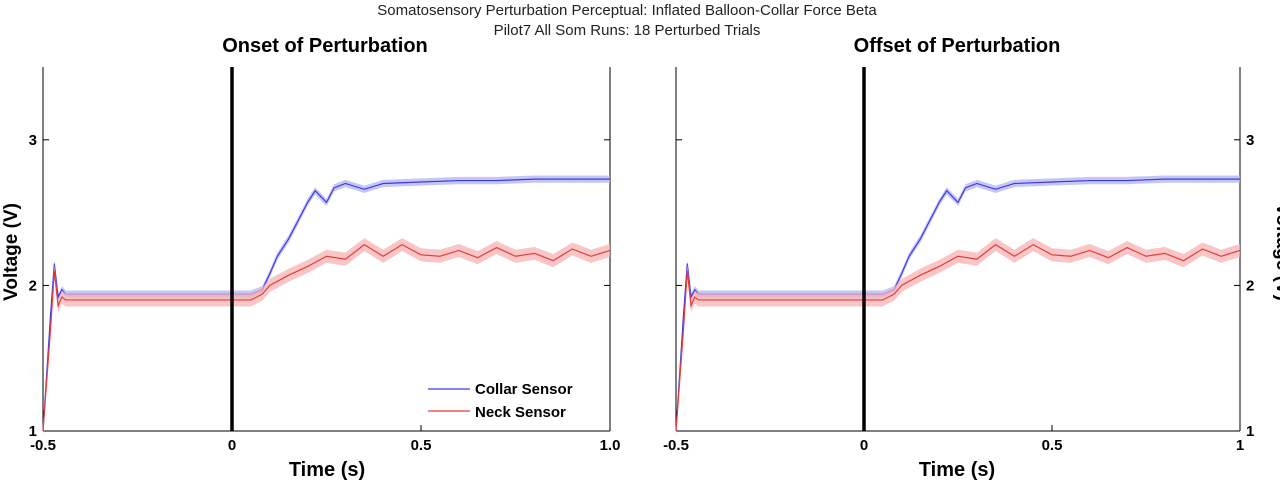  What do you see at coordinates (11, 252) in the screenshot?
I see `y-axis-label-onset: Voltage (V)` at bounding box center [11, 252].